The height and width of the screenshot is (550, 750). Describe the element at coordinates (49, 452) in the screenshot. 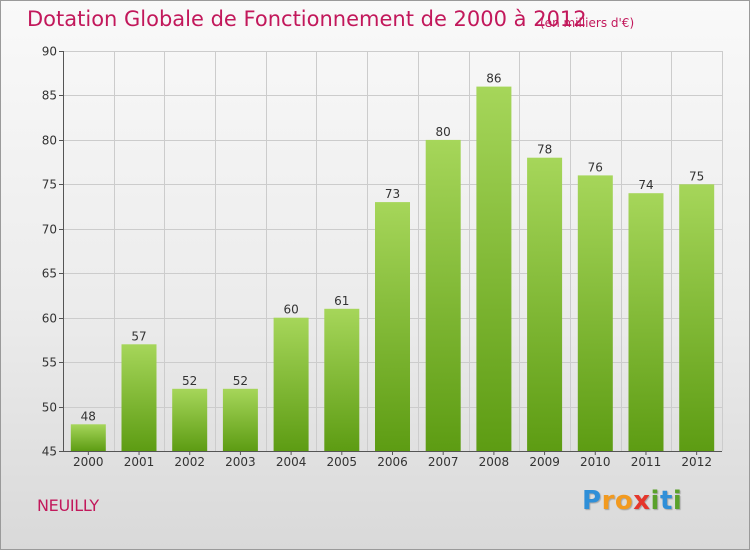

I see `y-tick-label: 45` at that location.